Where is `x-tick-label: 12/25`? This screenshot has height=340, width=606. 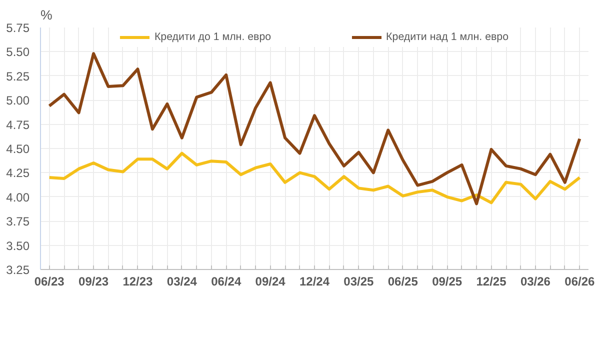 x-tick-label: 12/25 is located at coordinates (491, 281).